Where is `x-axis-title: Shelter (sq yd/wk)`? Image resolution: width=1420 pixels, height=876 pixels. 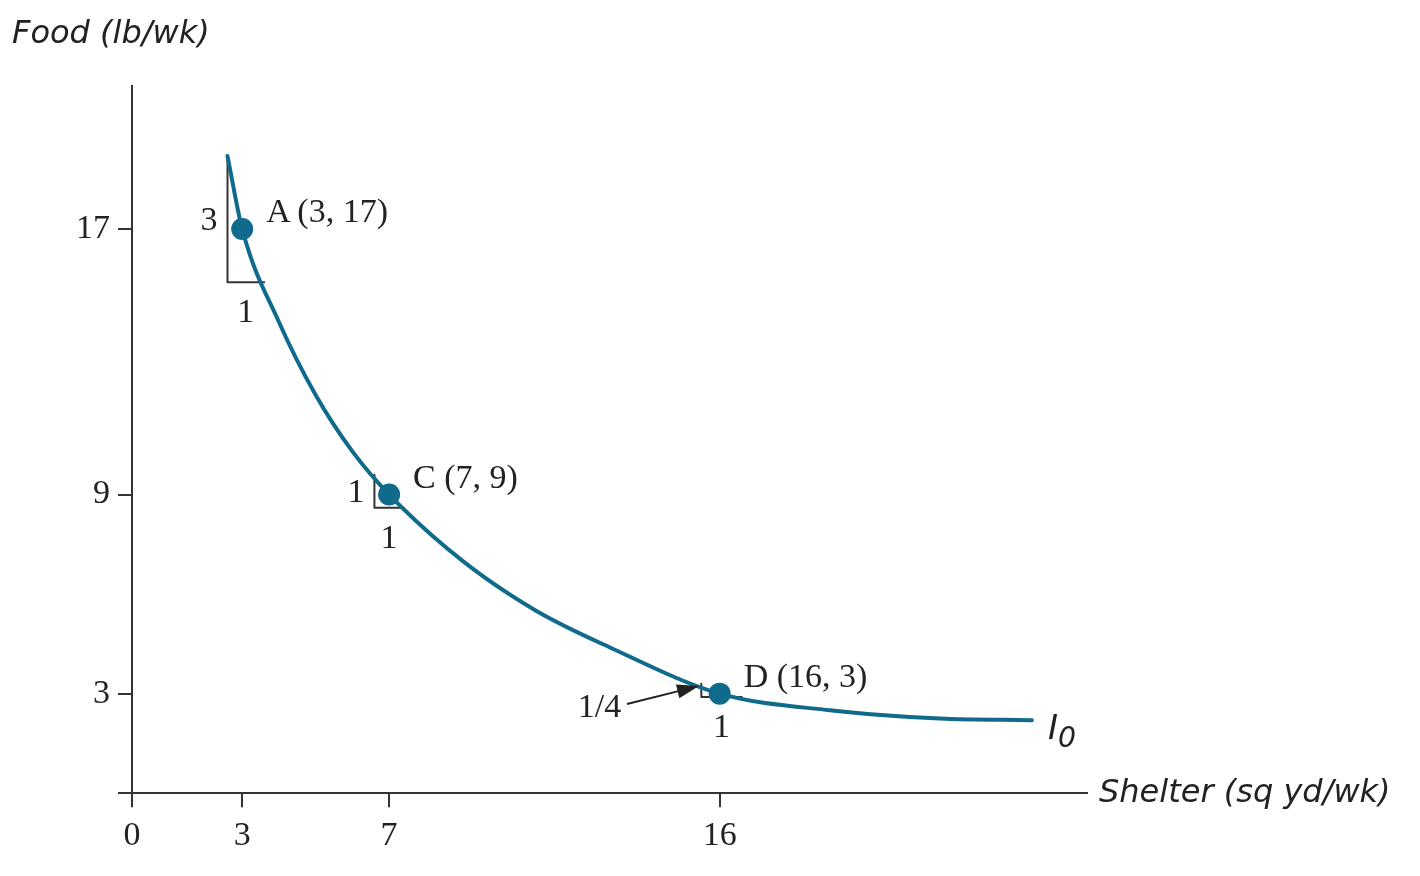
x-axis-title: Shelter (sq yd/wk) is located at coordinates (1245, 791).